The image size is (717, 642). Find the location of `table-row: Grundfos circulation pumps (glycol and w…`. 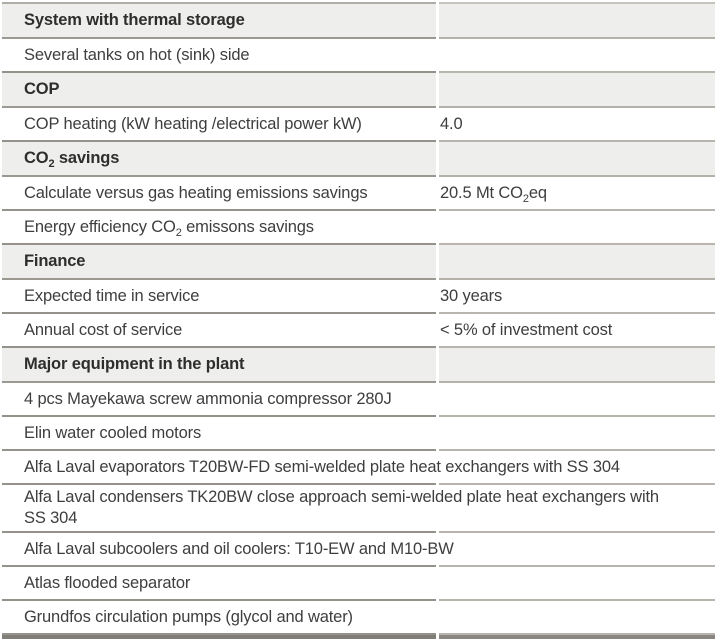

table-row: Grundfos circulation pumps (glycol and w… is located at coordinates (358, 618).